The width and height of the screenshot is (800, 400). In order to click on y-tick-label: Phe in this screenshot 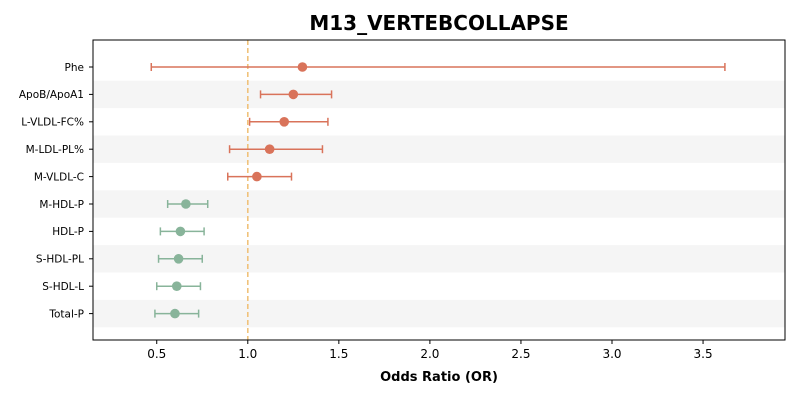, I will do `click(74, 68)`.